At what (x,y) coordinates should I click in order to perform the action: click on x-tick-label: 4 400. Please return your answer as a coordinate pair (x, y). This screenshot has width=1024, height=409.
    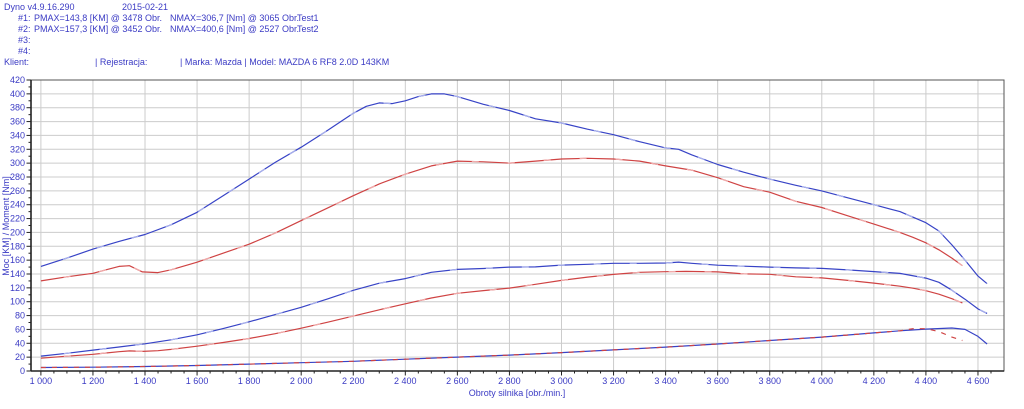
    Looking at the image, I should click on (926, 381).